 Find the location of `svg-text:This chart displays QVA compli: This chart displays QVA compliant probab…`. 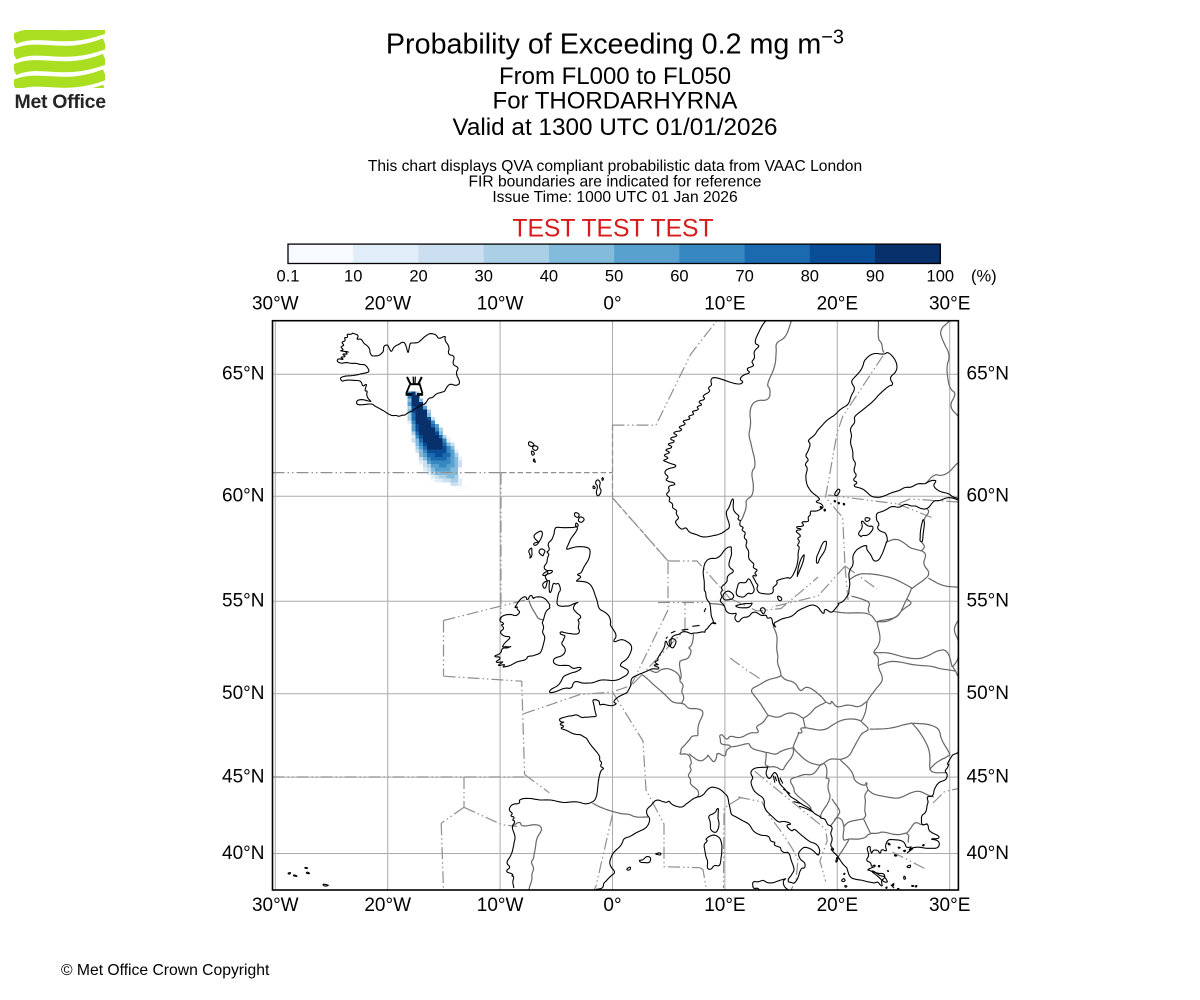

svg-text:This chart displays QVA compli: This chart displays QVA compliant probab… is located at coordinates (615, 166).